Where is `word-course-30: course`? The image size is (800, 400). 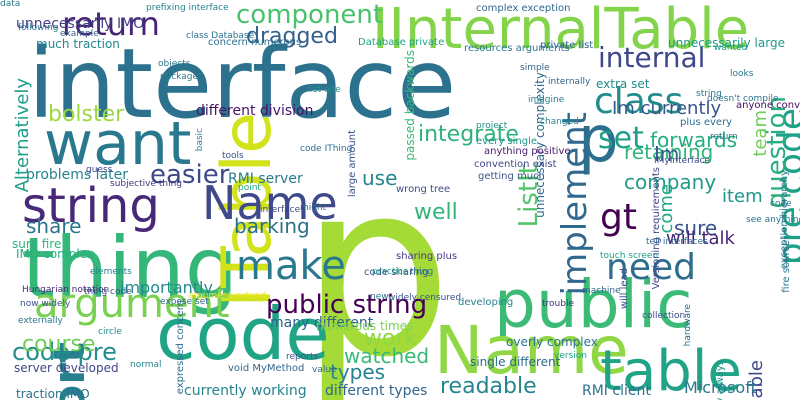
word-course-30: course is located at coordinates (59, 344).